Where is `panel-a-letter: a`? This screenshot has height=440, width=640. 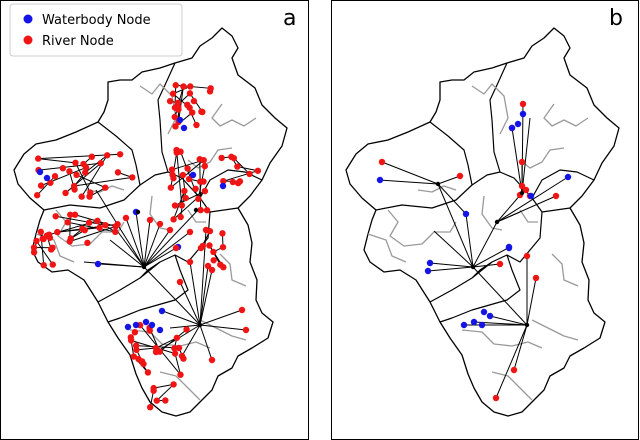 panel-a-letter: a is located at coordinates (289, 18).